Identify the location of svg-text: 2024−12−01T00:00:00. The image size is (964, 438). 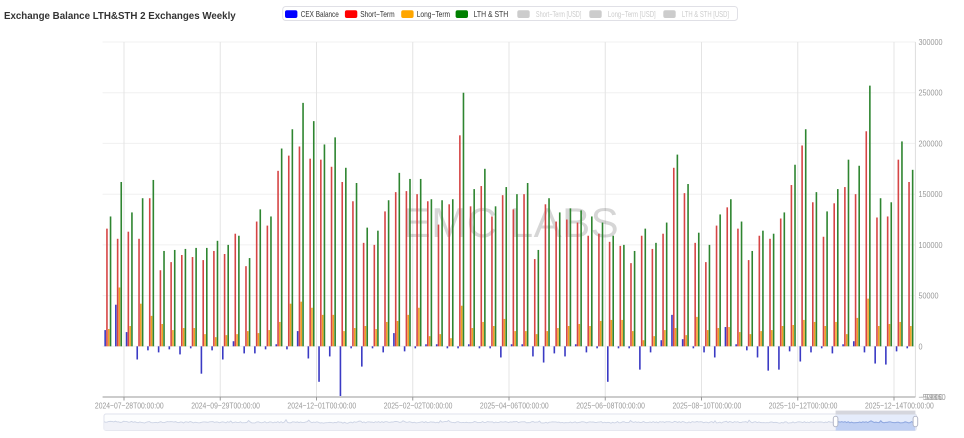
(321, 406).